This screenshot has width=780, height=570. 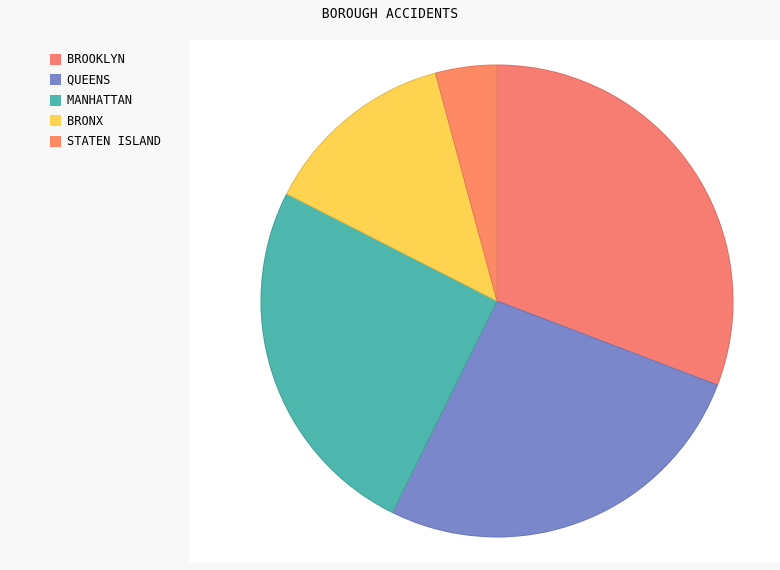 I want to click on legend-item-queens: QUEENS, so click(x=105, y=80).